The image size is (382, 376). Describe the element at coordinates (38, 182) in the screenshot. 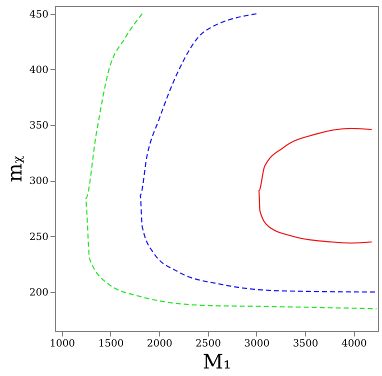

I see `y-tick-label: 300` at that location.